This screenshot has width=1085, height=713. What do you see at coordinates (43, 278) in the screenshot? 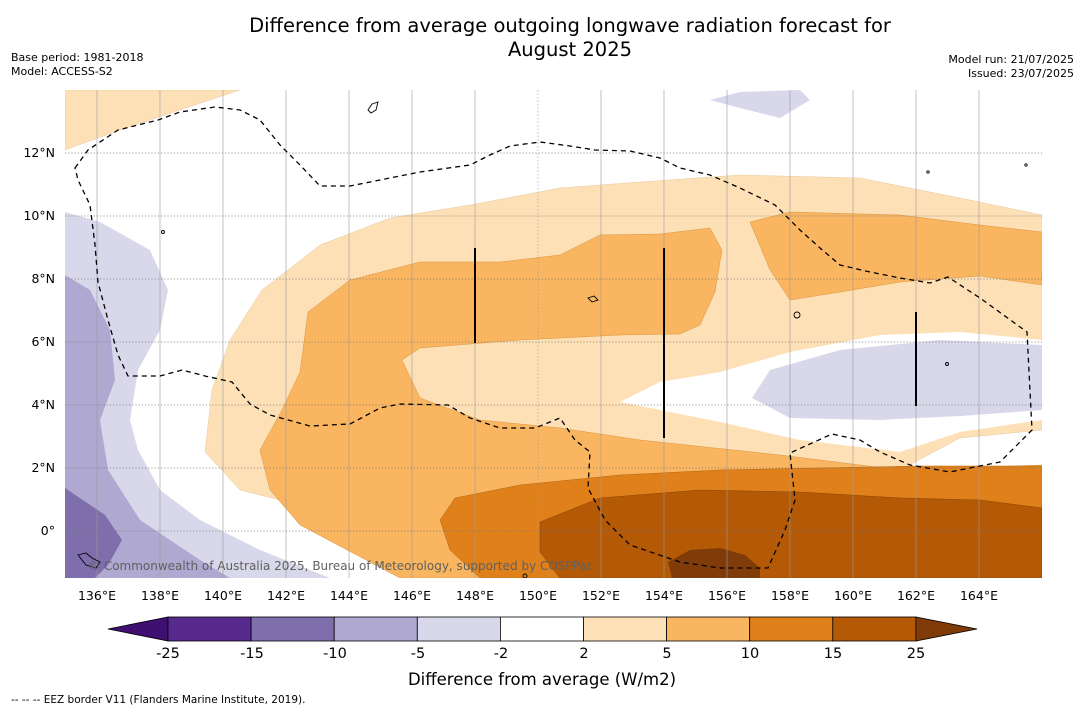
I see `lat-label: 8°N` at bounding box center [43, 278].